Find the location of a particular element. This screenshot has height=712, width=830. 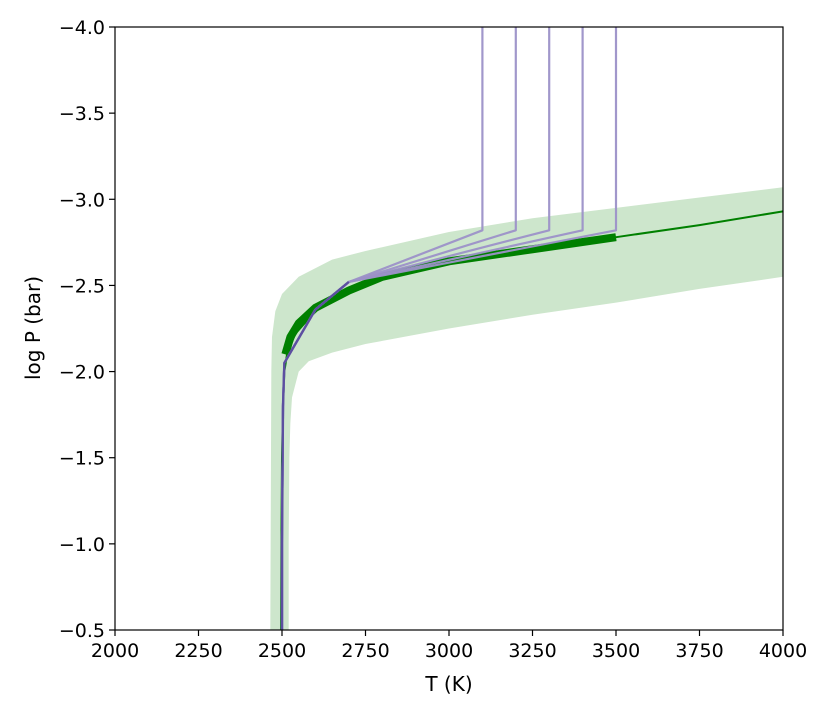

x-tick-label: 3750 is located at coordinates (699, 651).